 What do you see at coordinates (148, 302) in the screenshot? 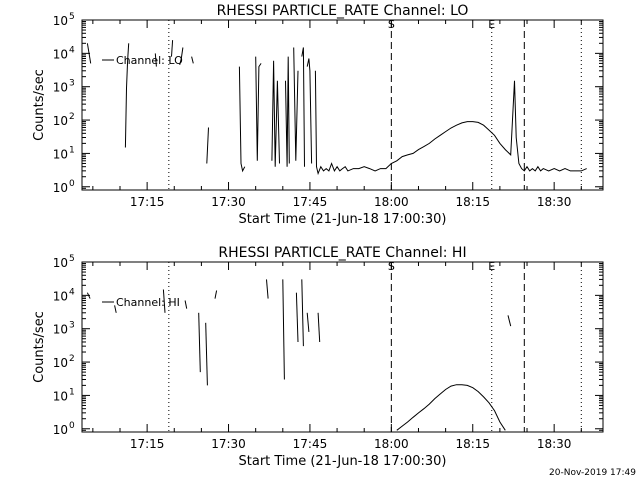
I see `legend-entry: Channel: HI` at bounding box center [148, 302].